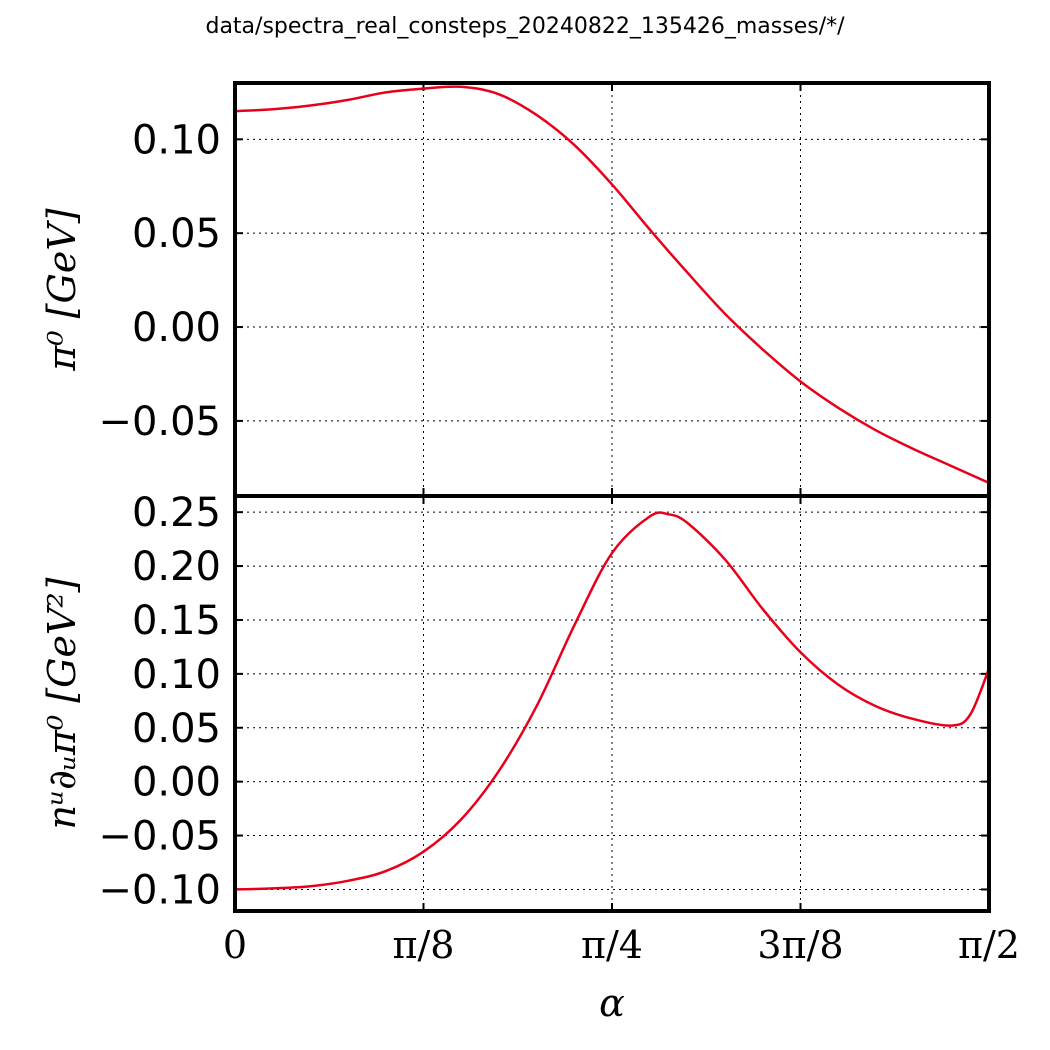 This screenshot has height=1050, width=1050. What do you see at coordinates (989, 945) in the screenshot?
I see `x-tick-label: π/2` at bounding box center [989, 945].